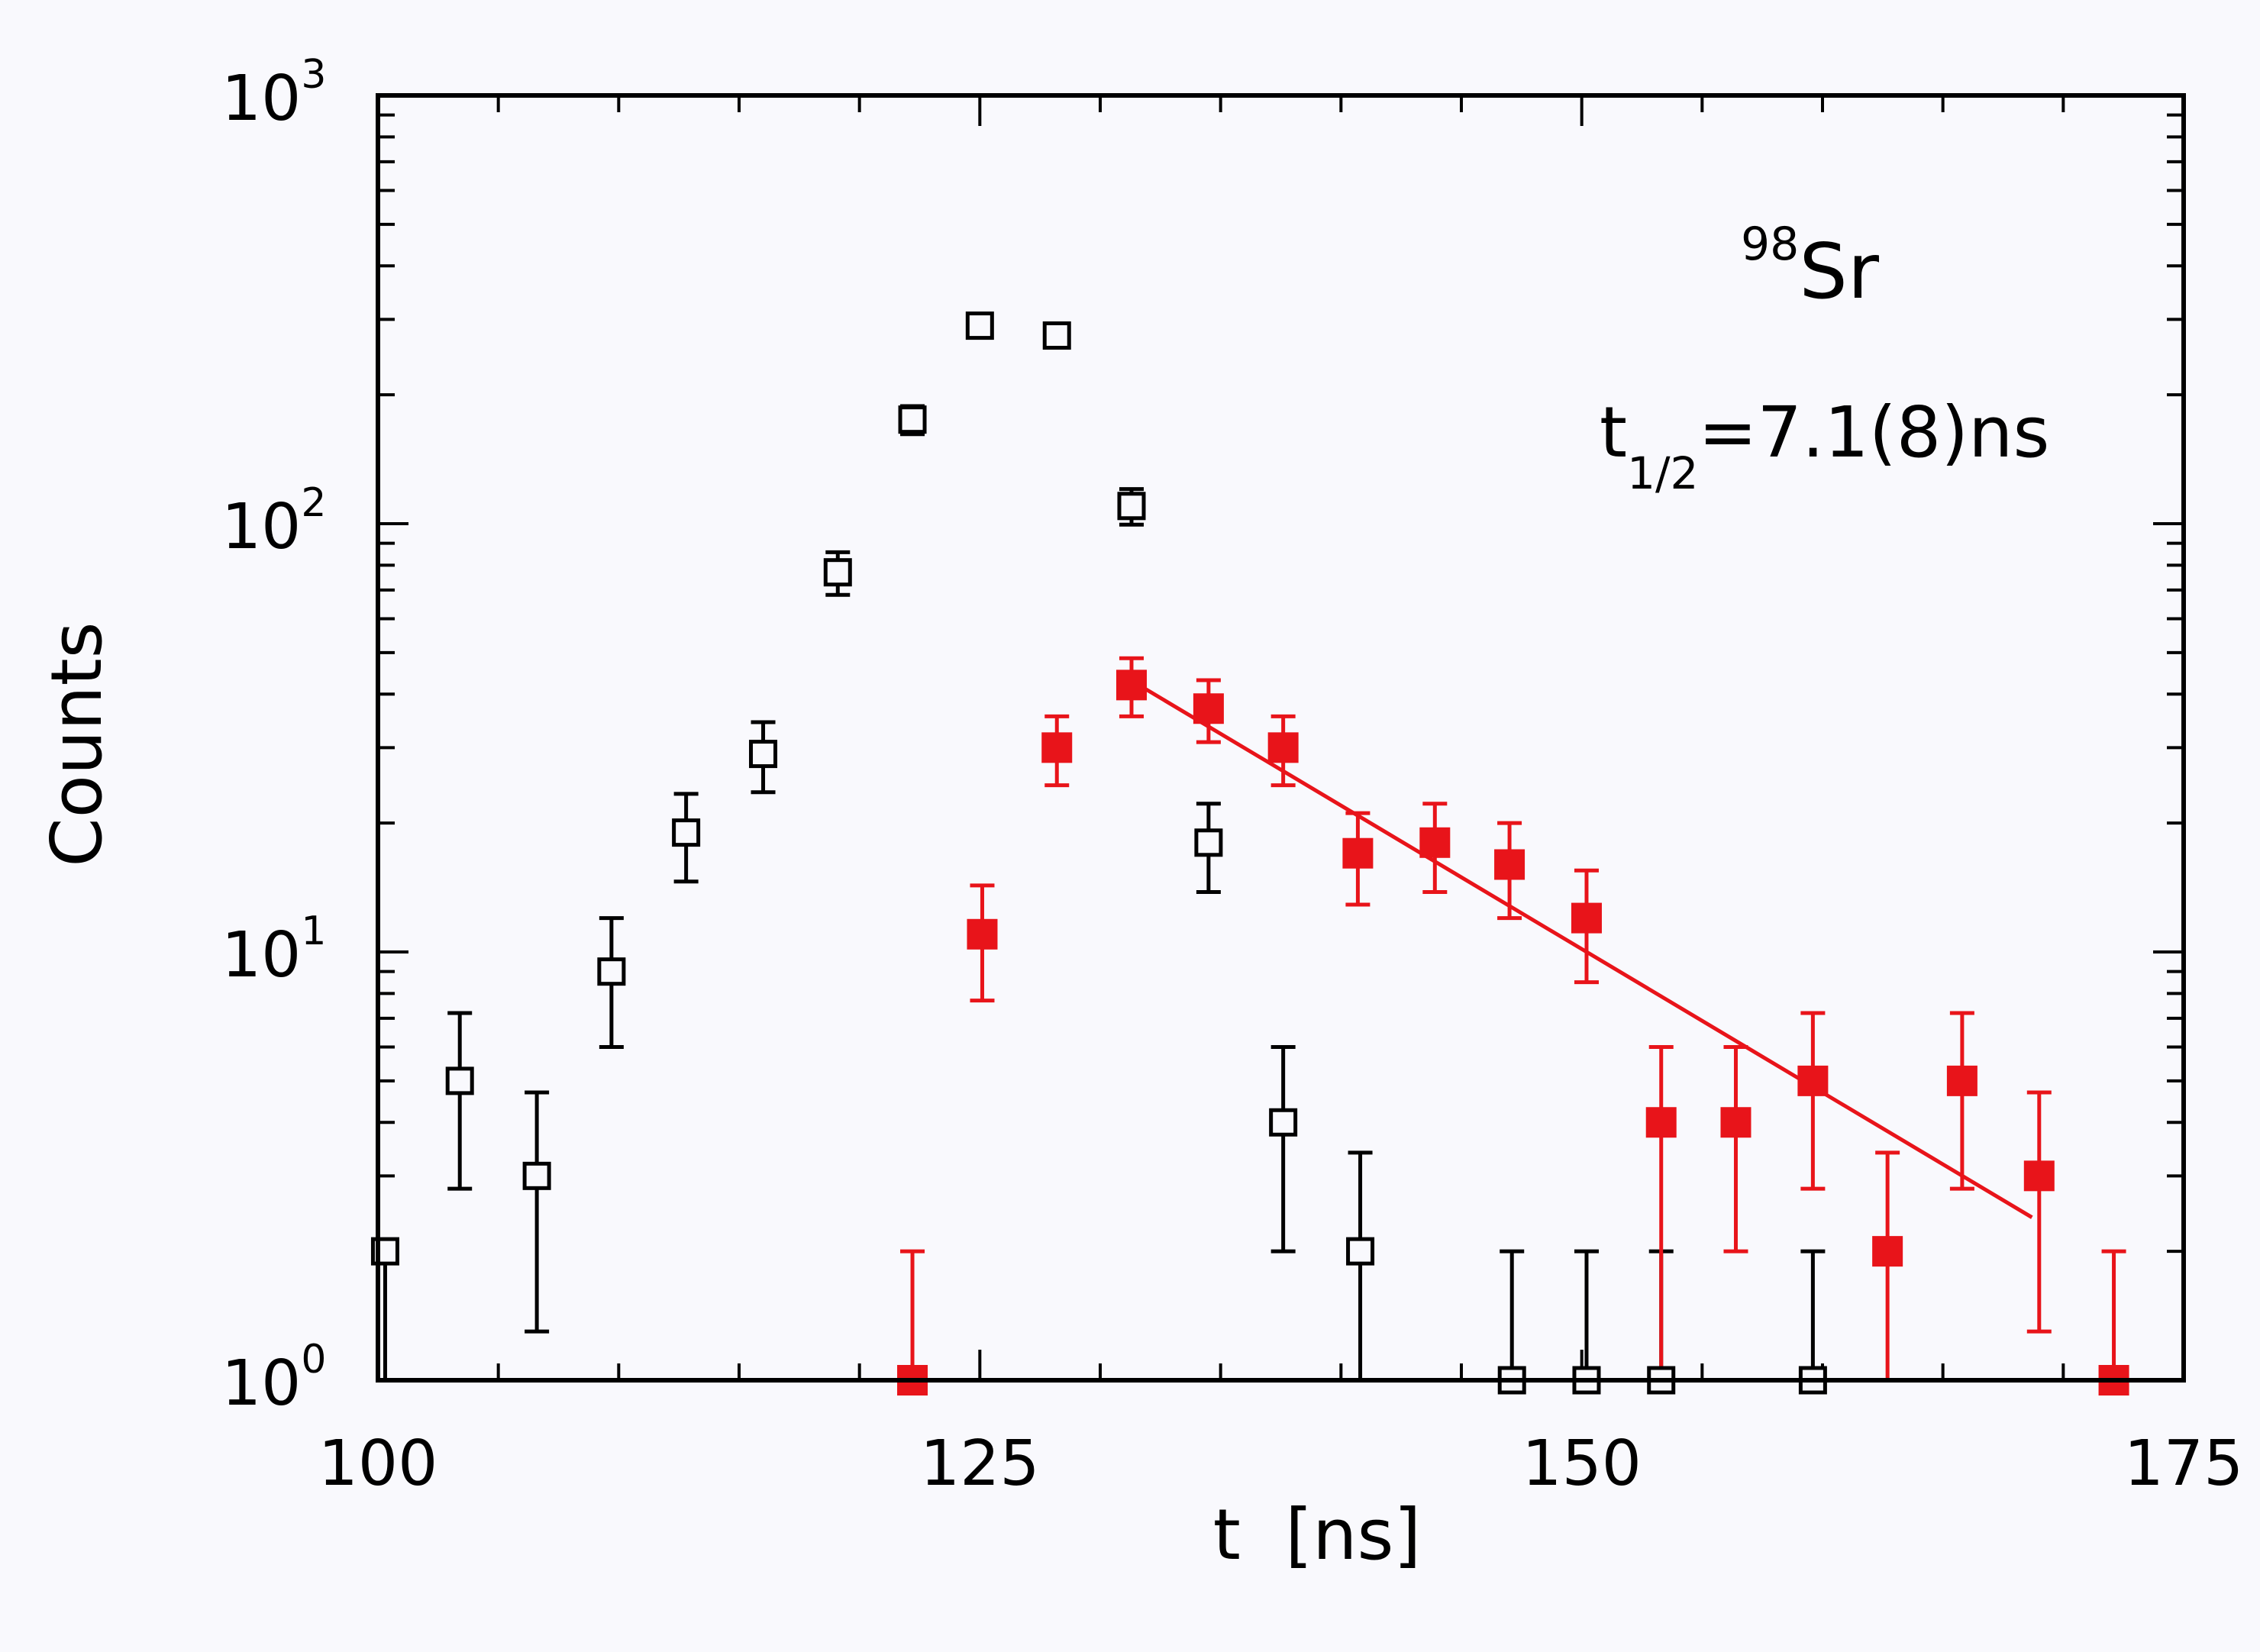  Describe the element at coordinates (313, 931) in the screenshot. I see `y-tick-exponent: 1` at that location.